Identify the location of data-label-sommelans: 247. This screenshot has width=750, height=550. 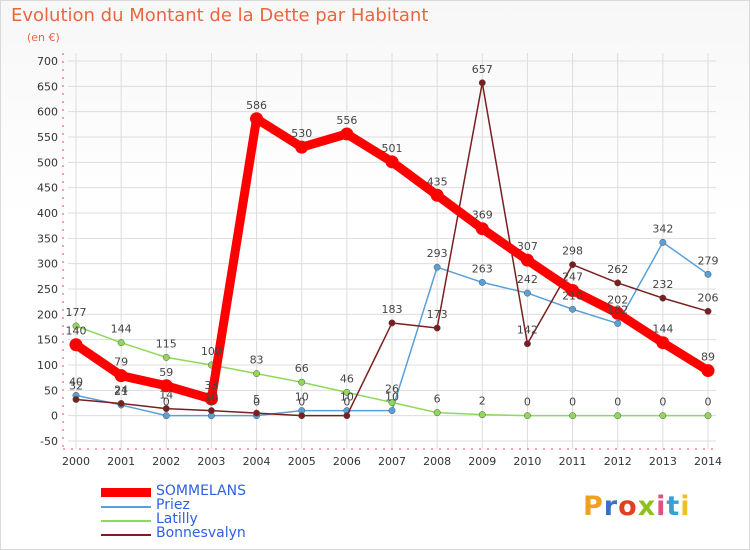
(572, 277).